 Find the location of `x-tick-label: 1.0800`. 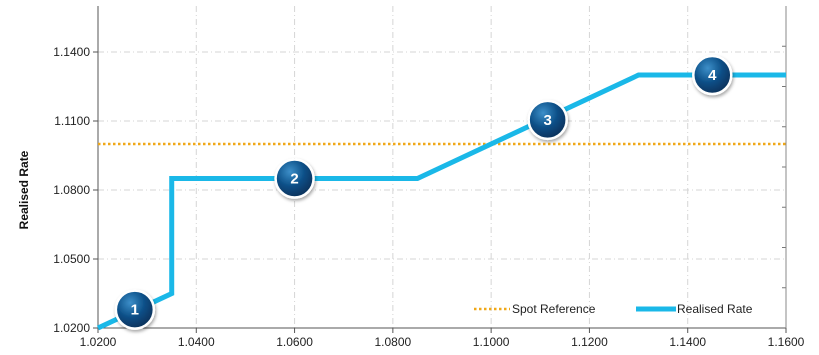

x-tick-label: 1.0800 is located at coordinates (393, 342).